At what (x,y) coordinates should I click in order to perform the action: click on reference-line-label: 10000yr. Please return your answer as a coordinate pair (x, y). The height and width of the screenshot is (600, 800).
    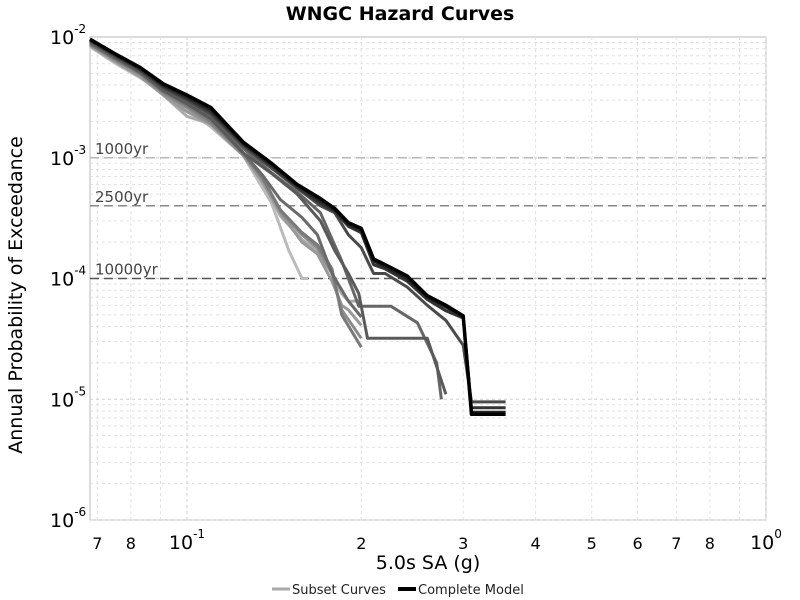
    Looking at the image, I should click on (127, 270).